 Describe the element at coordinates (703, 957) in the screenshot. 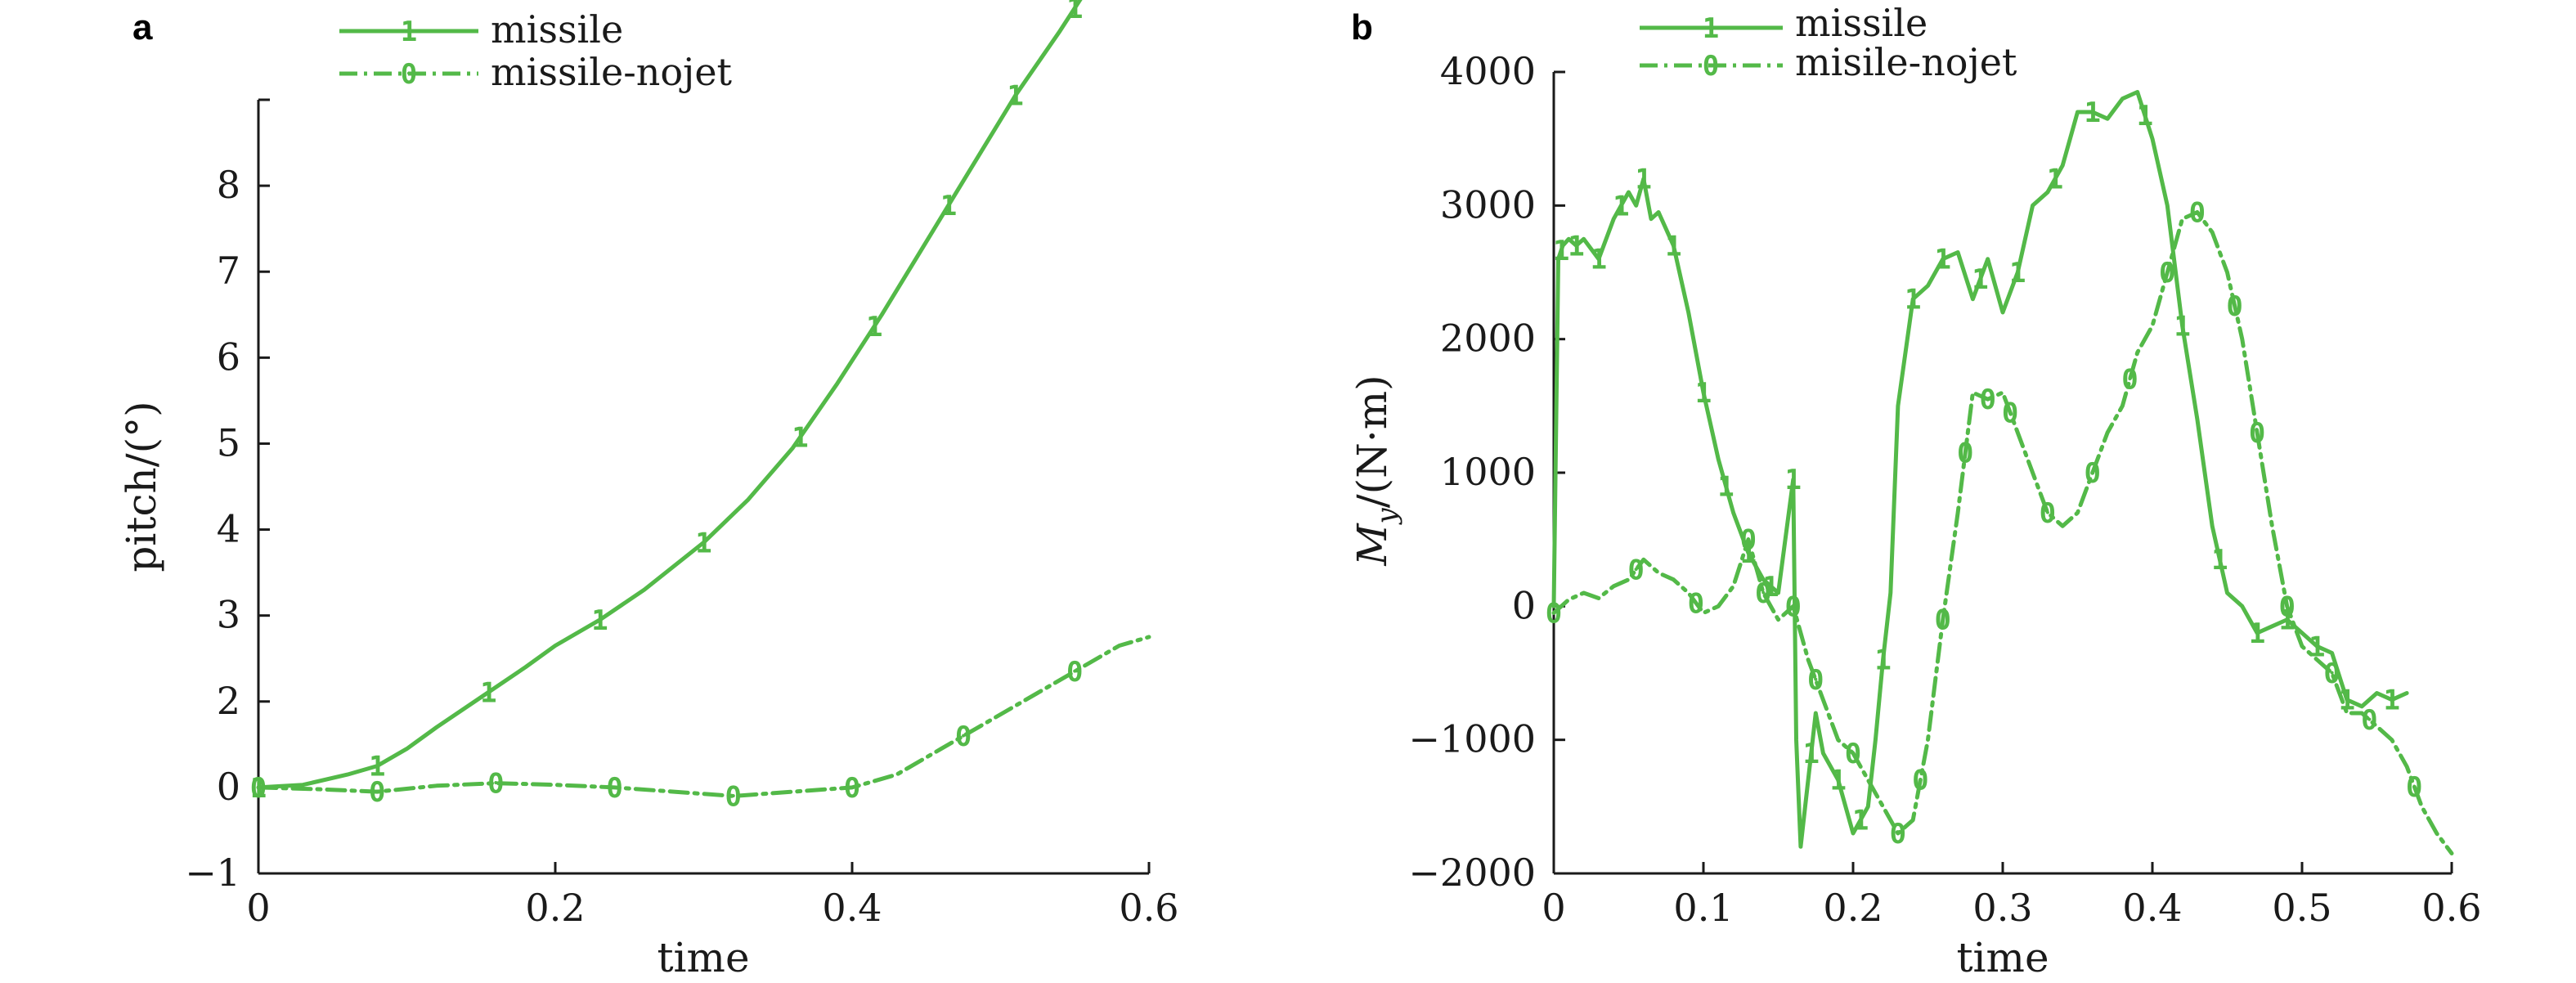

I see `panel-a-x-label: time` at that location.